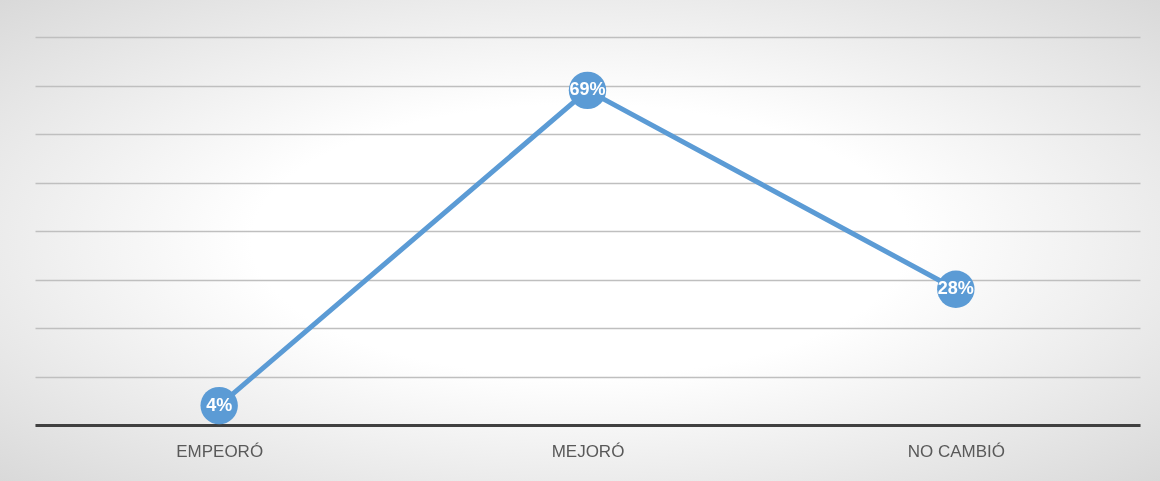 The image size is (1160, 481). I want to click on data-label: 4%, so click(219, 404).